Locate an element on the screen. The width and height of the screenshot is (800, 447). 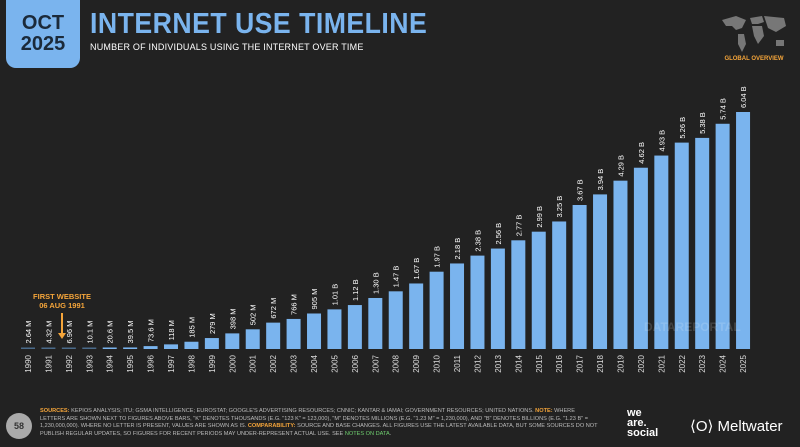
bar-1995 is located at coordinates (130, 348).